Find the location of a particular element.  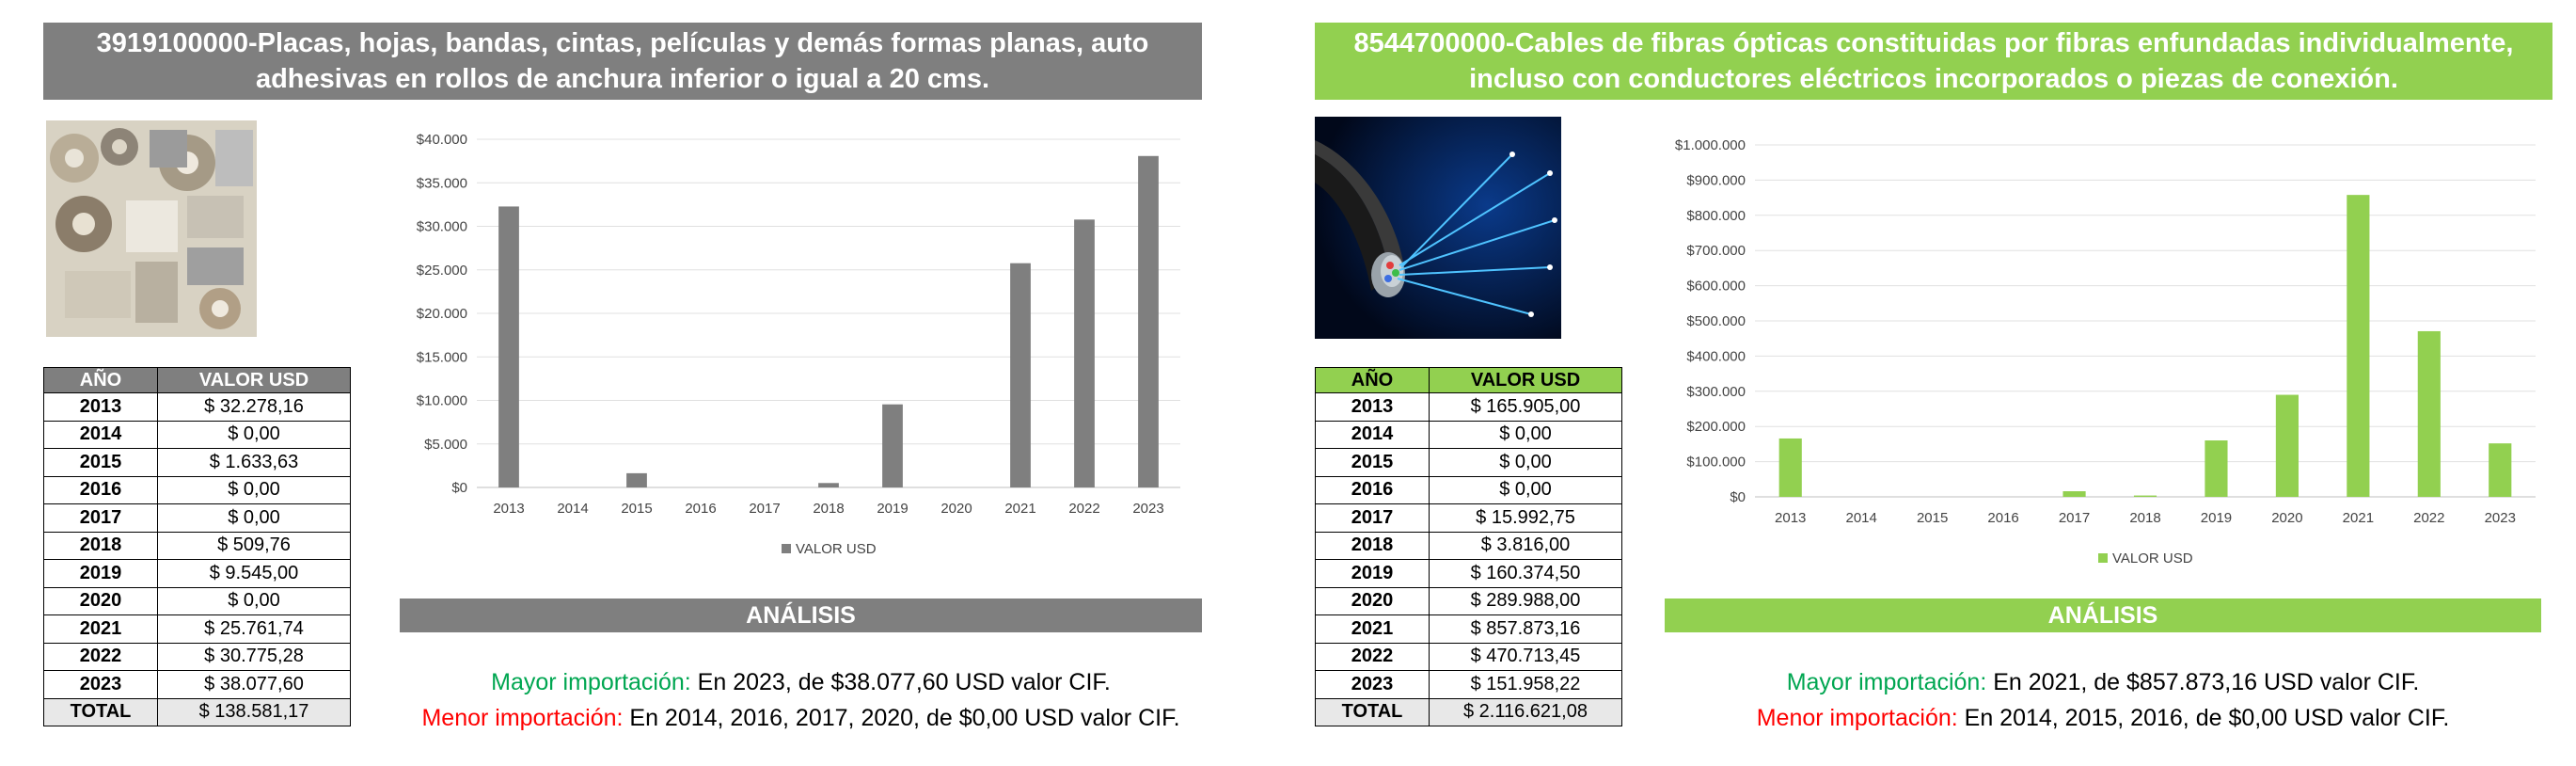

table-total-row: TOTAL $ 2.116.621,08 is located at coordinates (1468, 712).